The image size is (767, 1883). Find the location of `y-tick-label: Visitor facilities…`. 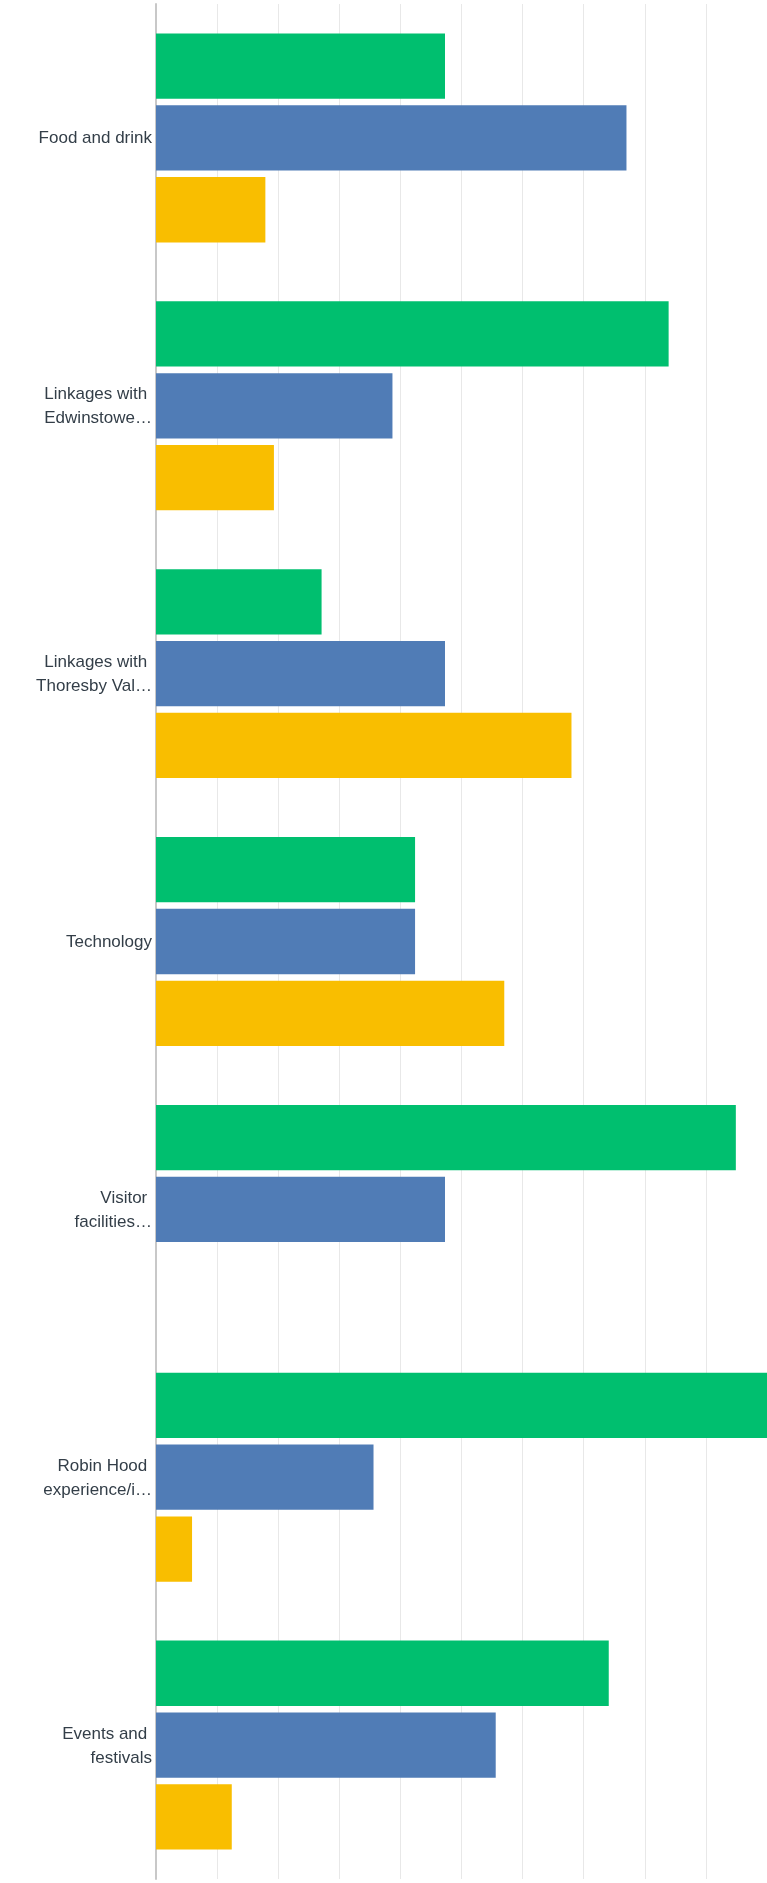

y-tick-label: Visitor facilities… is located at coordinates (113, 1209).